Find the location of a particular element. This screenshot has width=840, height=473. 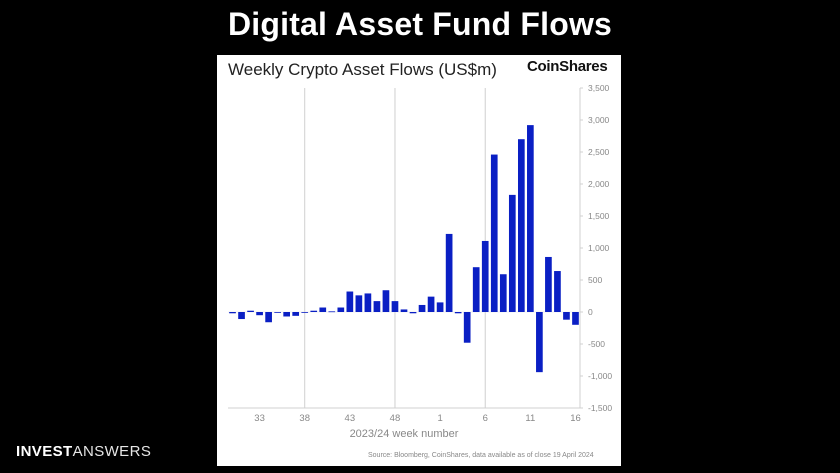

x-tick-label: 38 is located at coordinates (304, 418).